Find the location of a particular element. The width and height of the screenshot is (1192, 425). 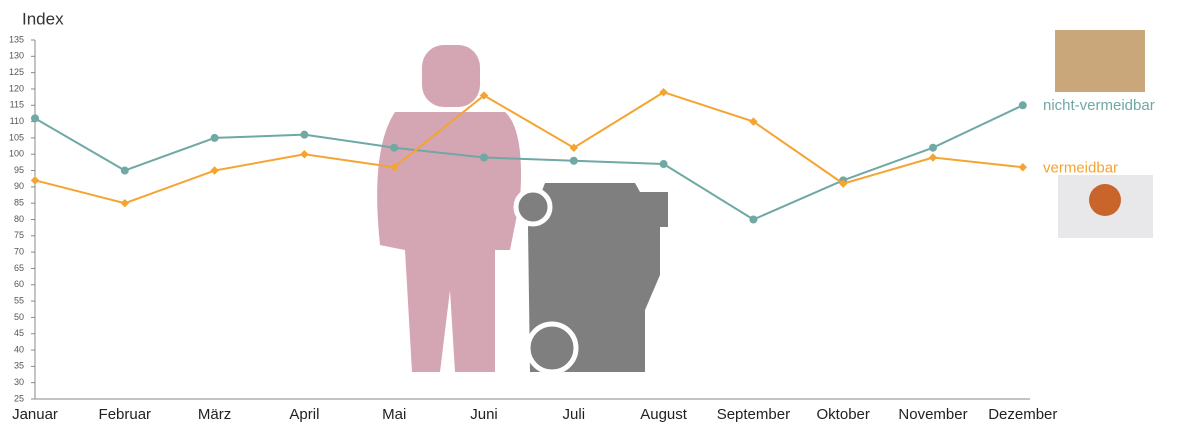

x-tick-label: April is located at coordinates (304, 414).